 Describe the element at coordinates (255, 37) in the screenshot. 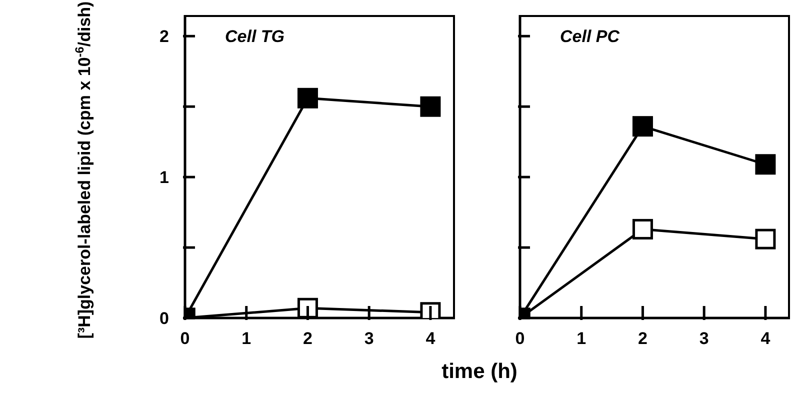

I see `text: Cell TG` at that location.